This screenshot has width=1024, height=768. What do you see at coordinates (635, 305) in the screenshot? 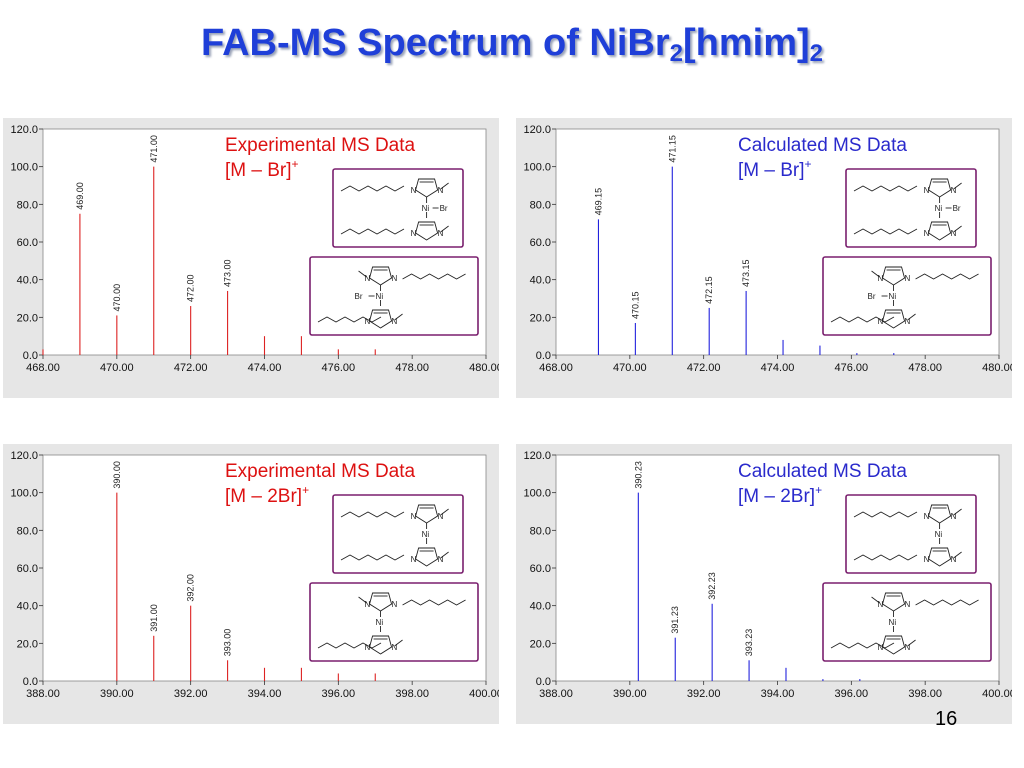
I see `peak-label: 470.15` at bounding box center [635, 305].